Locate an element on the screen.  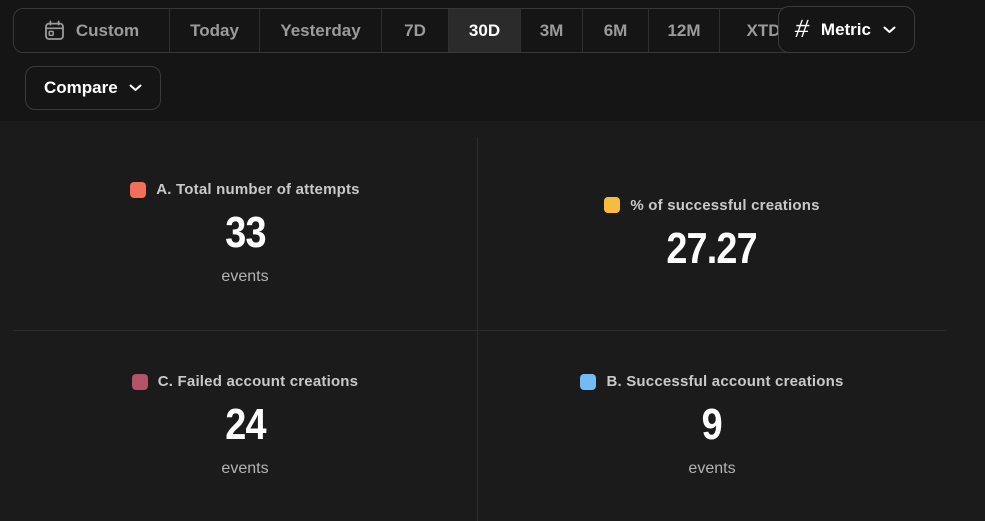
series-a-color-swatch is located at coordinates (138, 189).